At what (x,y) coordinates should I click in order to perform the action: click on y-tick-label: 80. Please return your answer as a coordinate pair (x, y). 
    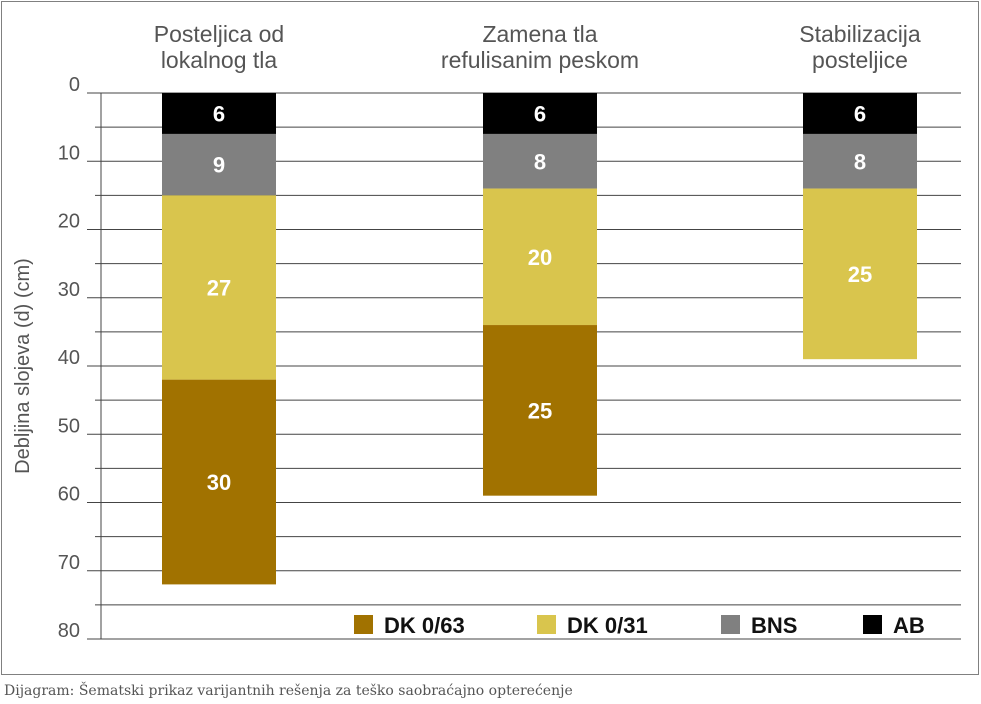
    Looking at the image, I should click on (69, 631).